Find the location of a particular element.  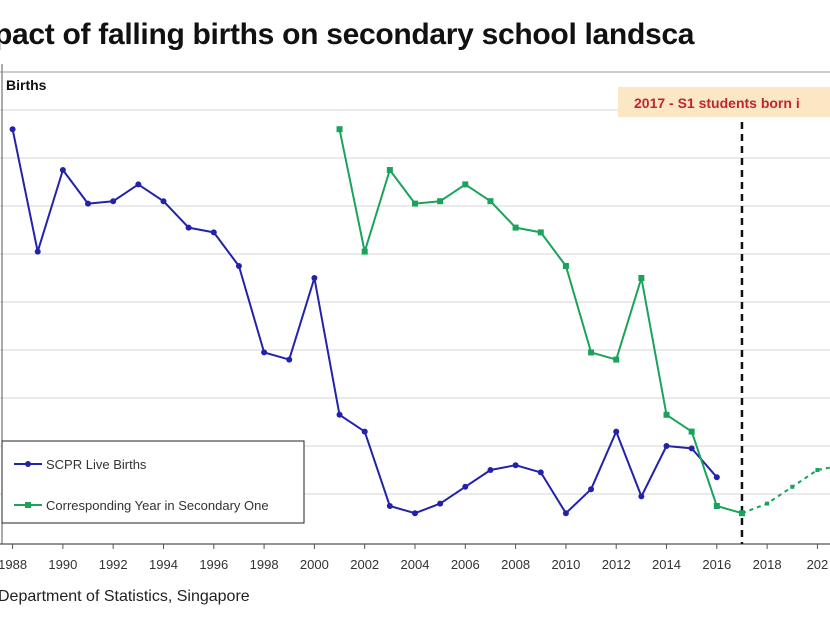

legend-marker-births is located at coordinates (28, 464).